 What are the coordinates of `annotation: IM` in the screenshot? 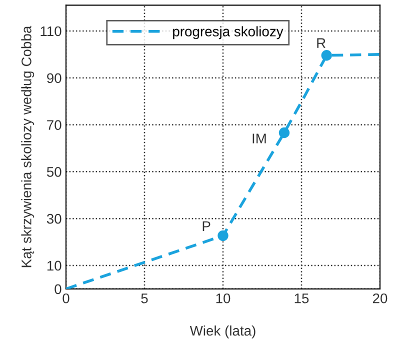 It's located at (259, 139).